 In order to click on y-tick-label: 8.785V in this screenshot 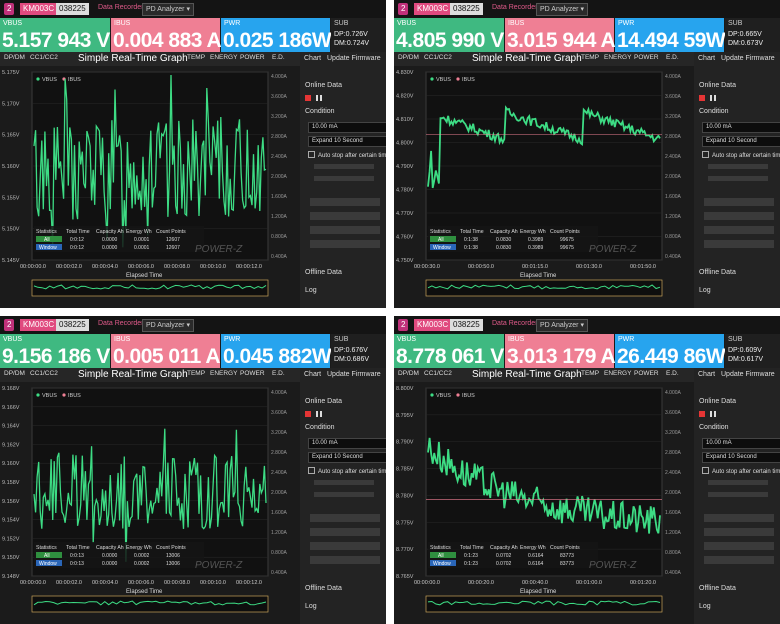, I will do `click(405, 470)`.